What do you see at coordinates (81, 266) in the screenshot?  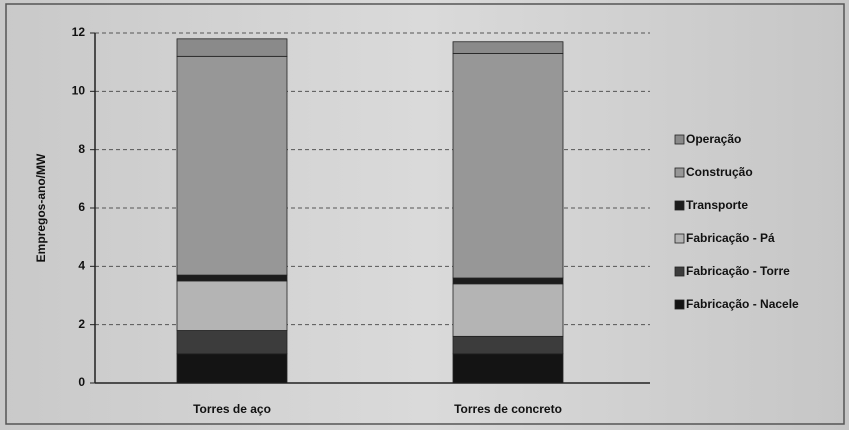 I see `y-tick-label: 4` at bounding box center [81, 266].